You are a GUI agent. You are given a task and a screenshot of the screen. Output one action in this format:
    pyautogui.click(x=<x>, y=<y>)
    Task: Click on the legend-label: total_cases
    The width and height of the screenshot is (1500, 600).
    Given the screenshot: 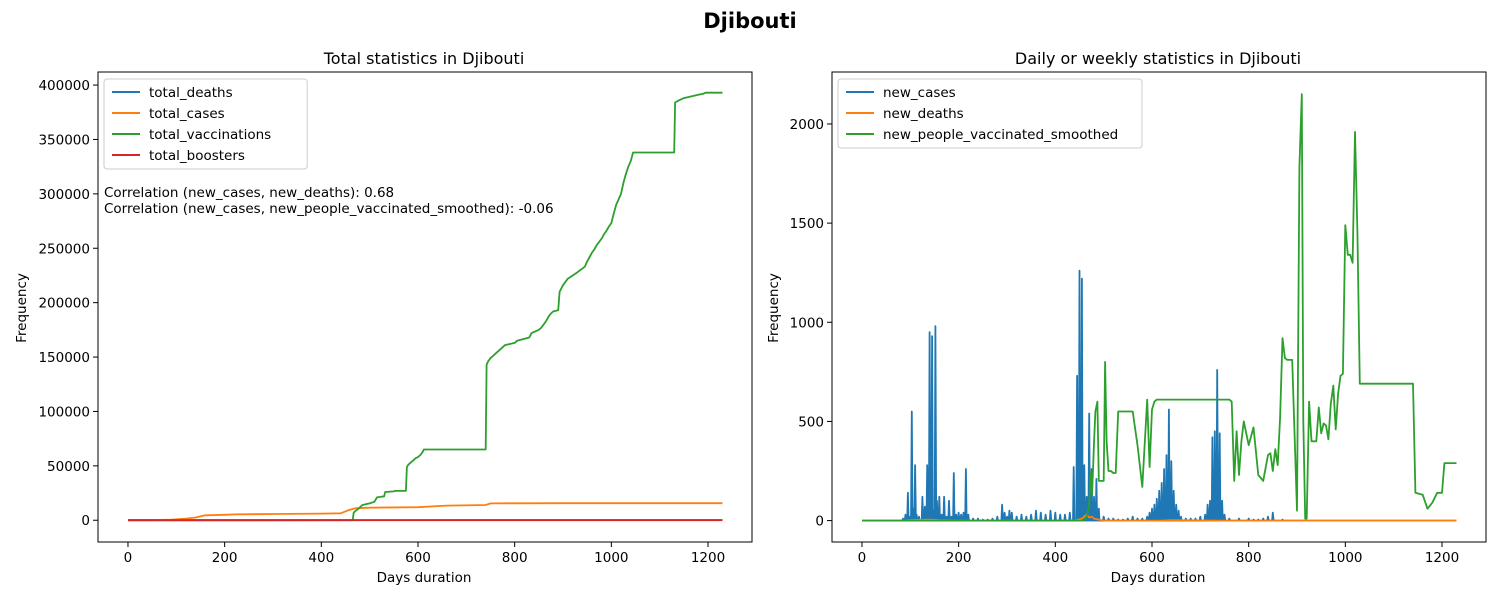 What is the action you would take?
    pyautogui.click(x=187, y=114)
    